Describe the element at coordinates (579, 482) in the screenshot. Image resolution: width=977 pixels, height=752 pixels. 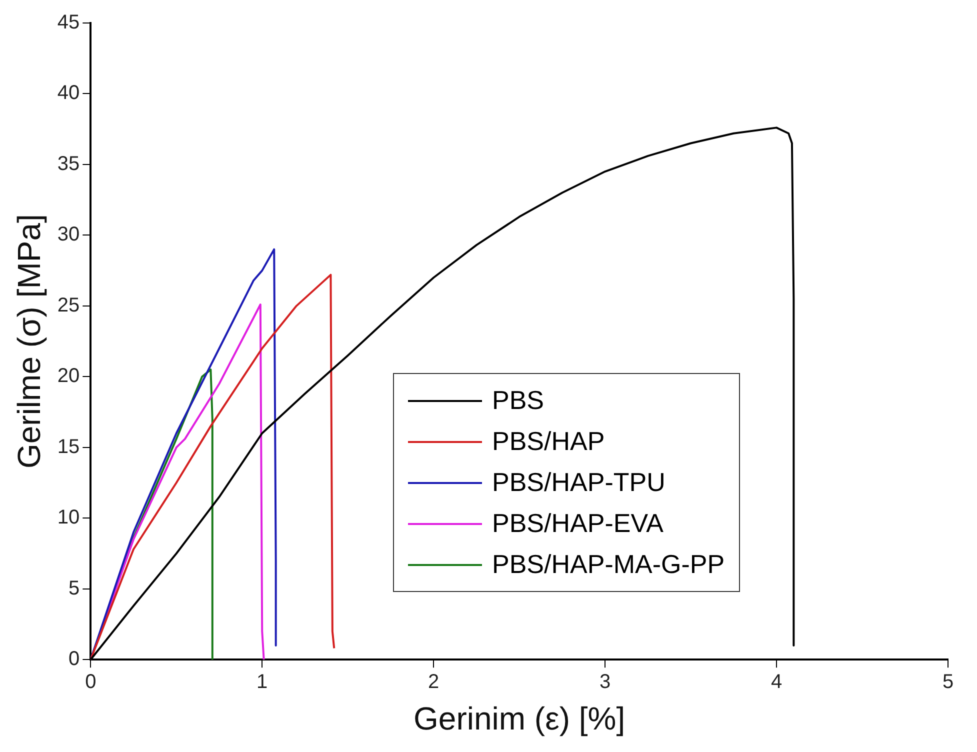
I see `legend-label: PBS/HAP-TPU` at that location.